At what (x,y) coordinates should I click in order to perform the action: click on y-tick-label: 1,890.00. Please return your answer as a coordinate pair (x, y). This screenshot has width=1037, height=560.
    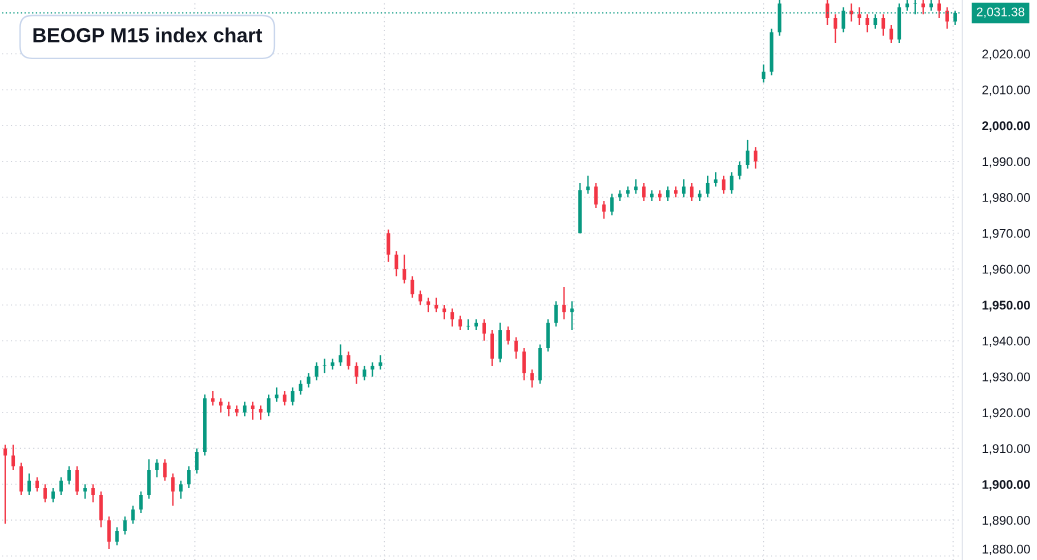
    Looking at the image, I should click on (1006, 521).